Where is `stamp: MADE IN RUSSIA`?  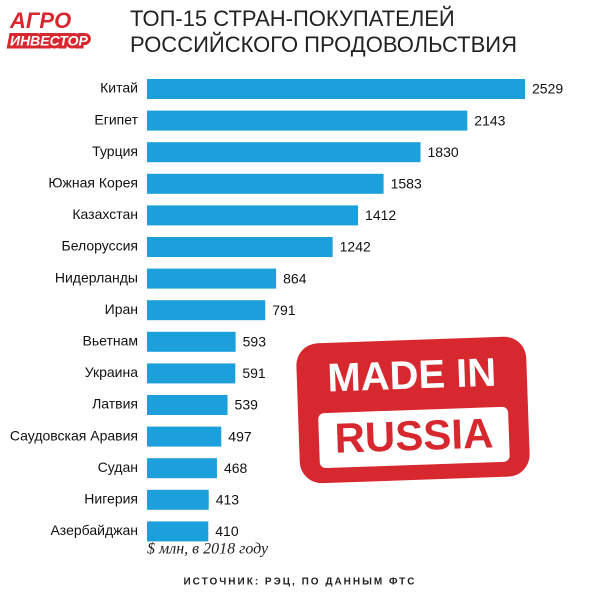 stamp: MADE IN RUSSIA is located at coordinates (413, 410).